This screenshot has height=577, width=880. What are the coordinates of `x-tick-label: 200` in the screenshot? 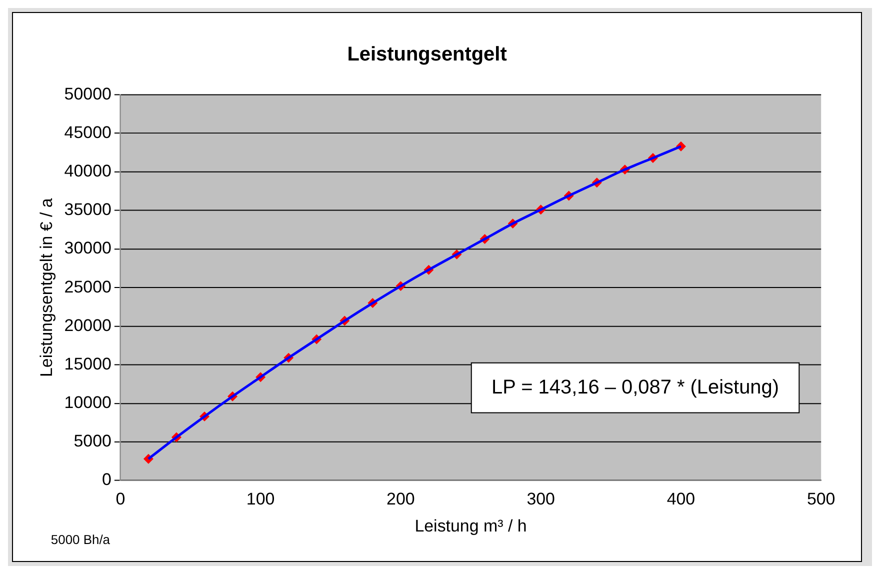 It's located at (400, 498).